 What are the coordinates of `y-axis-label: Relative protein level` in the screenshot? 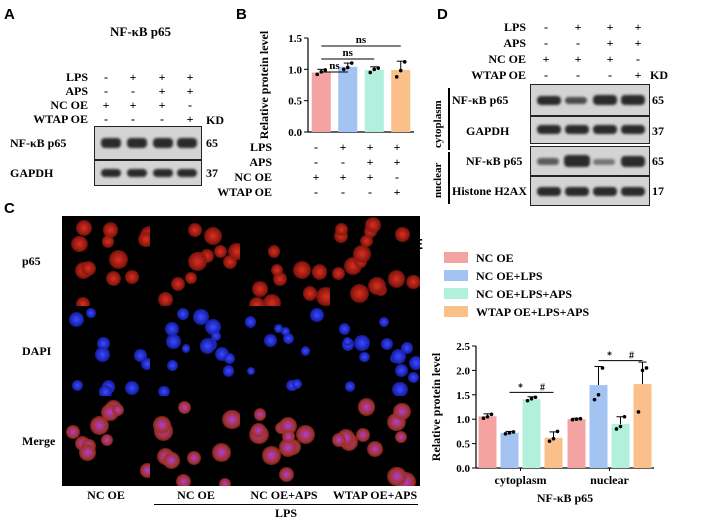 It's located at (264, 84).